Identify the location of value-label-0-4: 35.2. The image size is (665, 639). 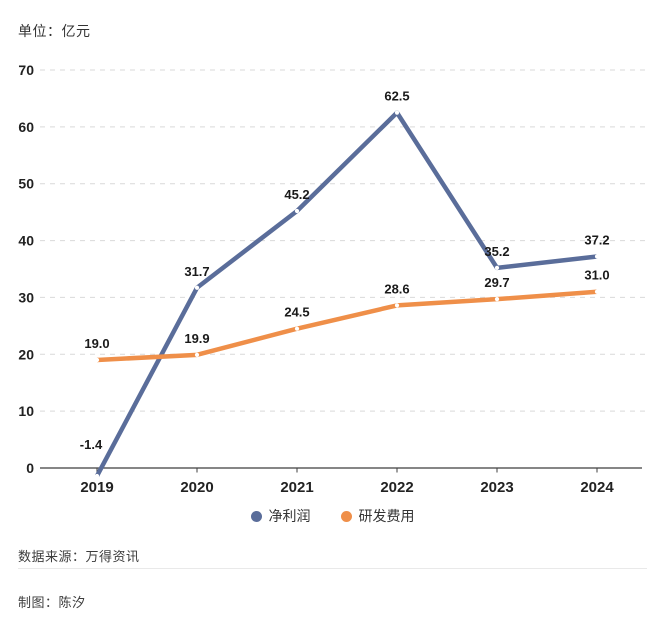
(496, 251).